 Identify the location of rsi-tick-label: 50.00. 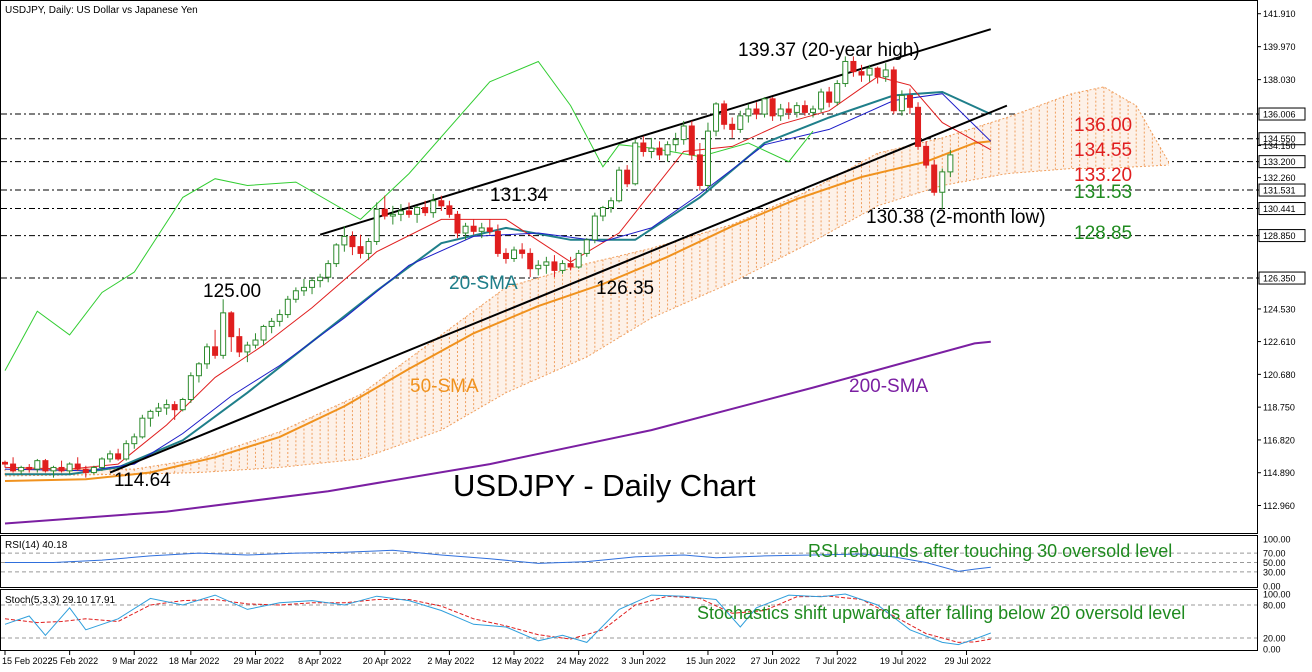
(1274, 563).